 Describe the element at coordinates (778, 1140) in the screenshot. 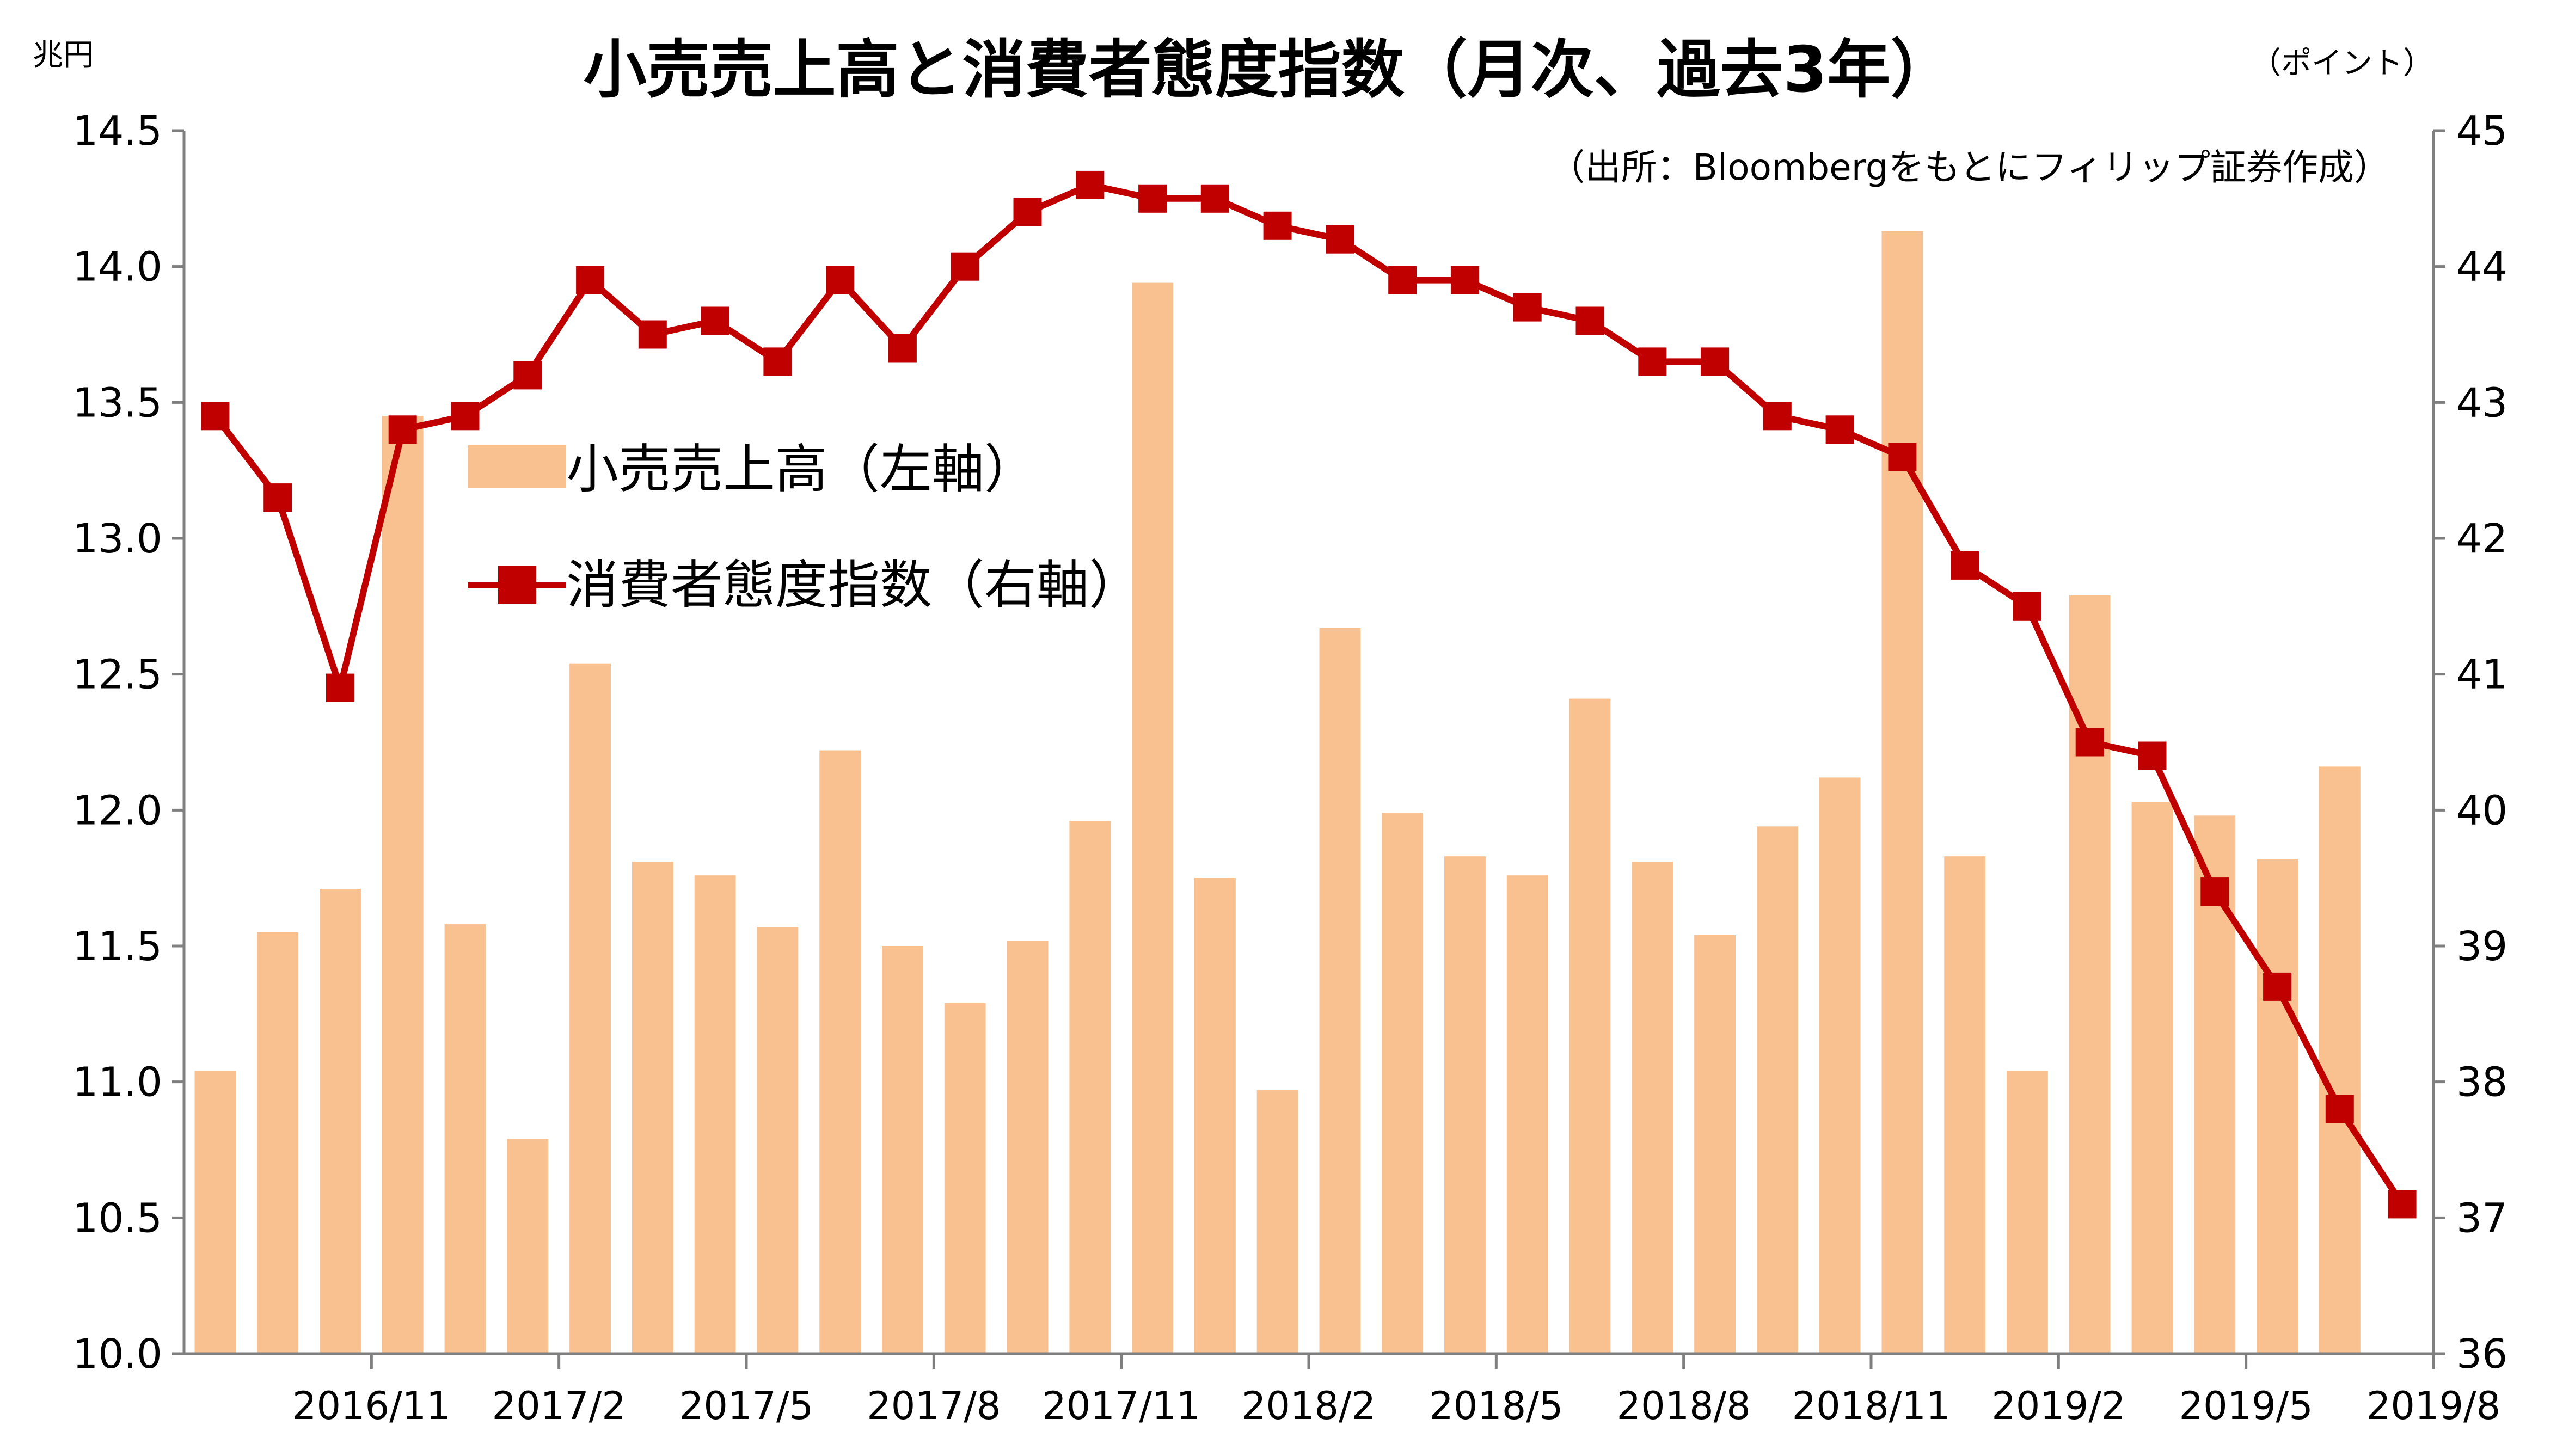

I see `bar-2017/6` at that location.